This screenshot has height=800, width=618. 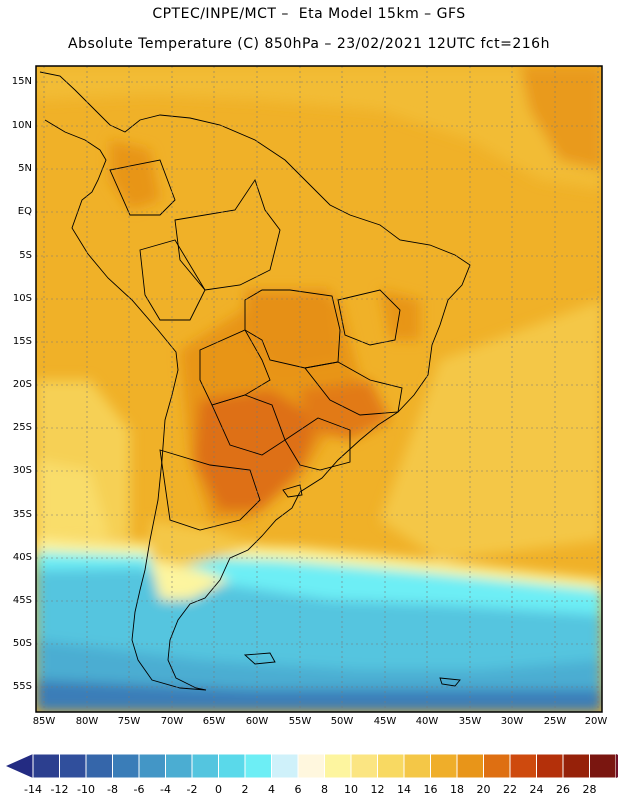 What do you see at coordinates (22, 470) in the screenshot?
I see `lat-label: 30S` at bounding box center [22, 470].